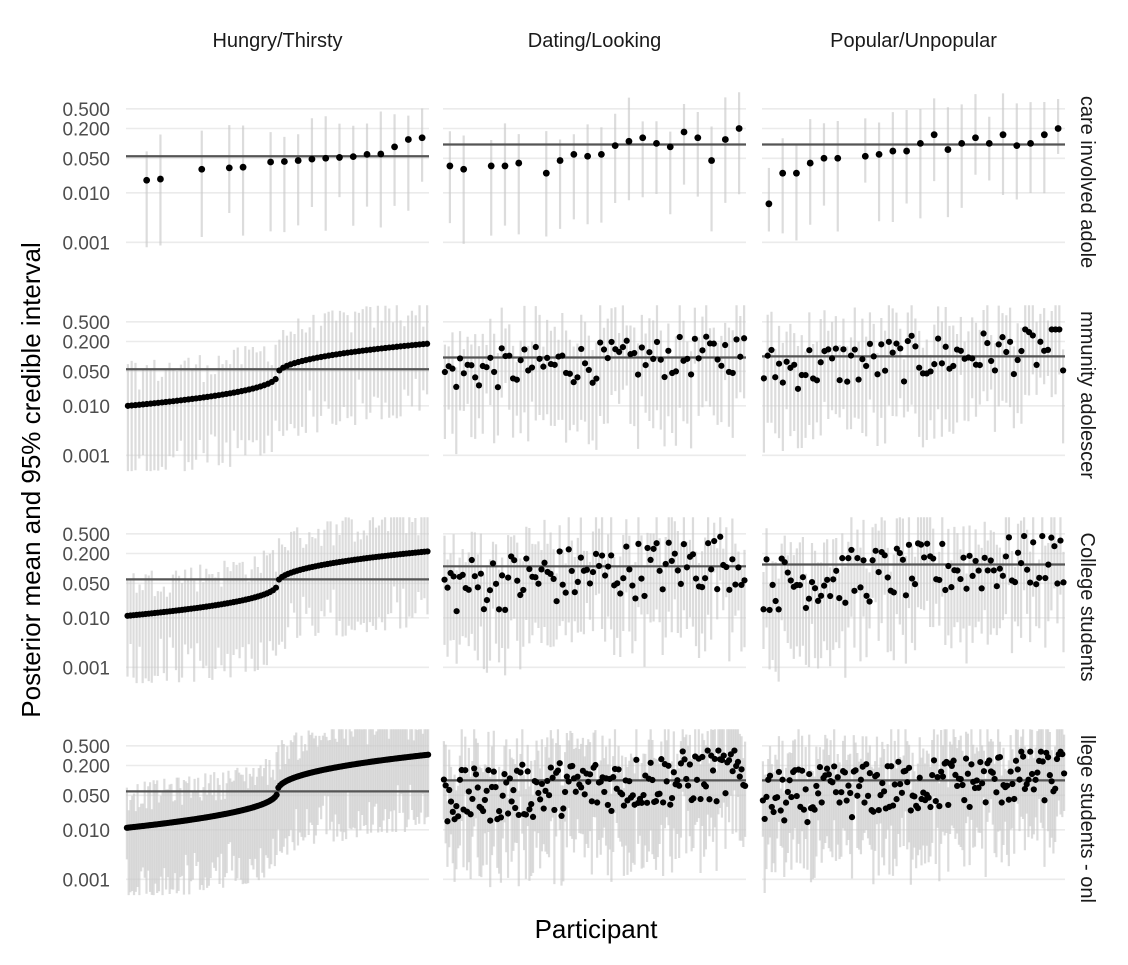 Image resolution: width=1128 pixels, height=965 pixels. What do you see at coordinates (86, 243) in the screenshot?
I see `y-tick-label: 0.001` at bounding box center [86, 243].